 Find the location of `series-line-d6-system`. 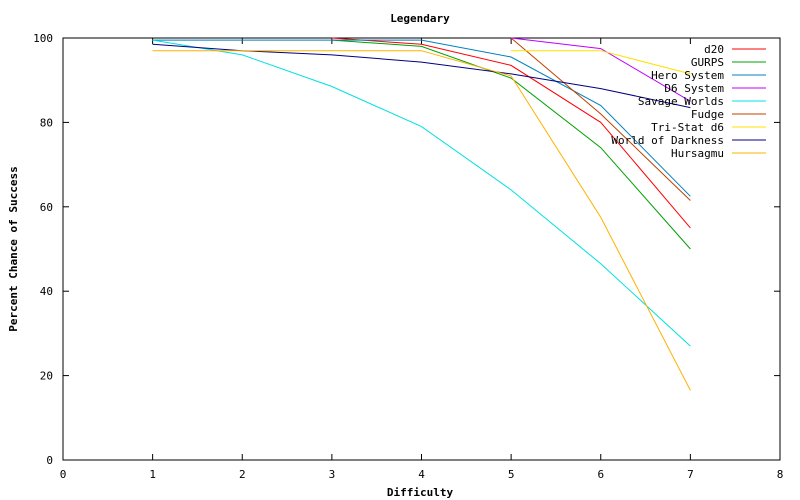

series-line-d6-system is located at coordinates (601, 69).